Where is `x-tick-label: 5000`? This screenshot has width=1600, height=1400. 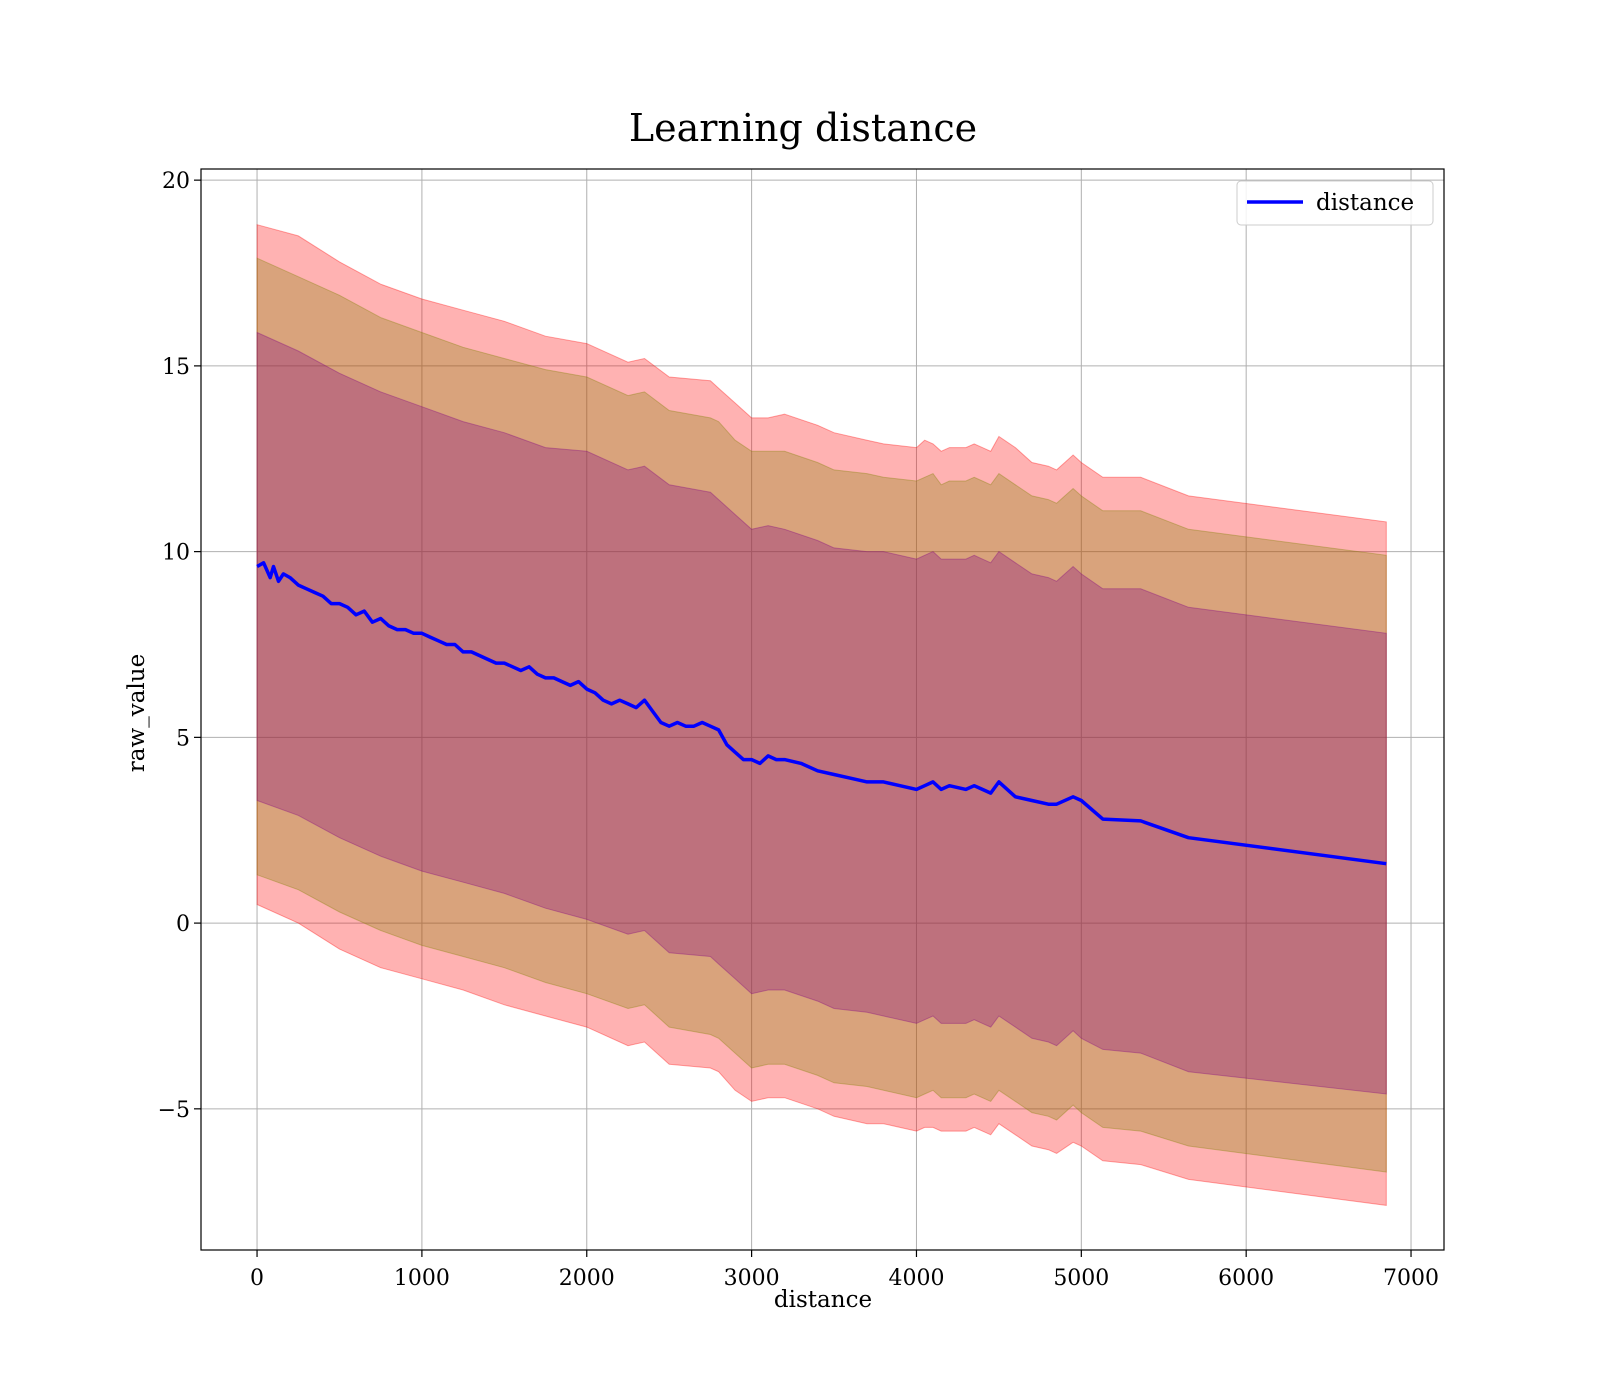 x-tick-label: 5000 is located at coordinates (1081, 1278).